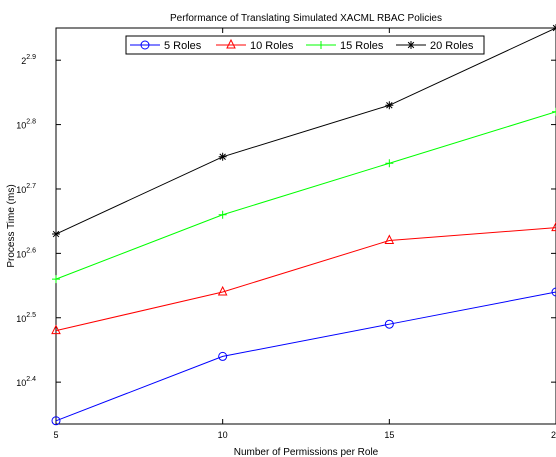 The image size is (556, 457). What do you see at coordinates (26, 253) in the screenshot?
I see `y-tick-label: 102.6` at bounding box center [26, 253].